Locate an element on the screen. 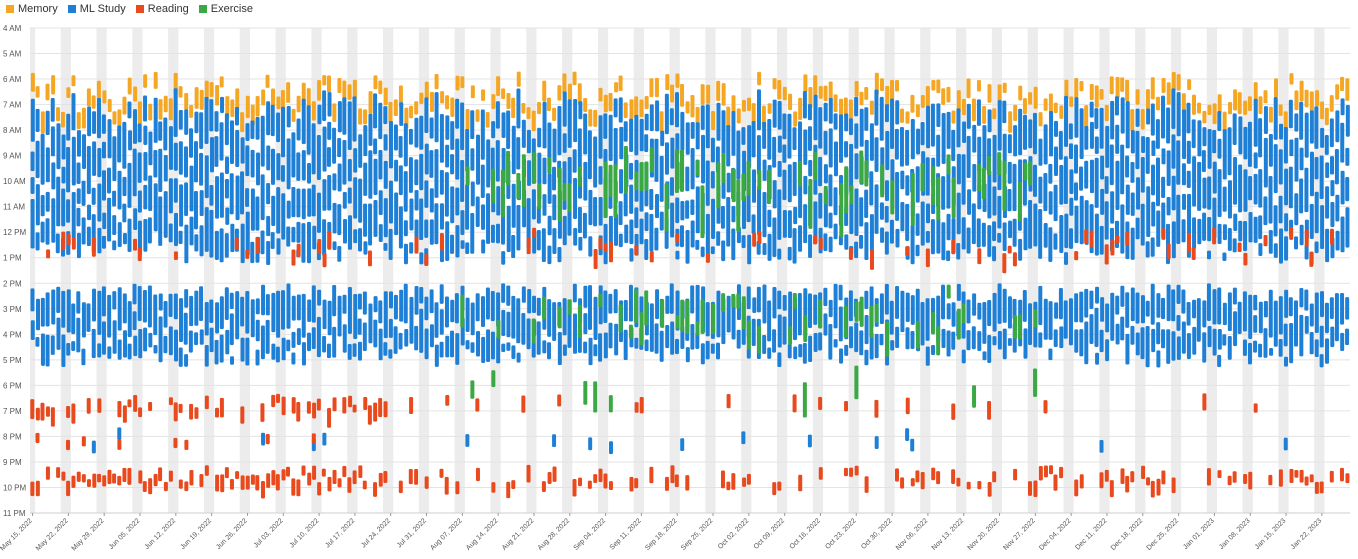 This screenshot has height=559, width=1358. legend-item-ml-study: ML Study is located at coordinates (96, 9).